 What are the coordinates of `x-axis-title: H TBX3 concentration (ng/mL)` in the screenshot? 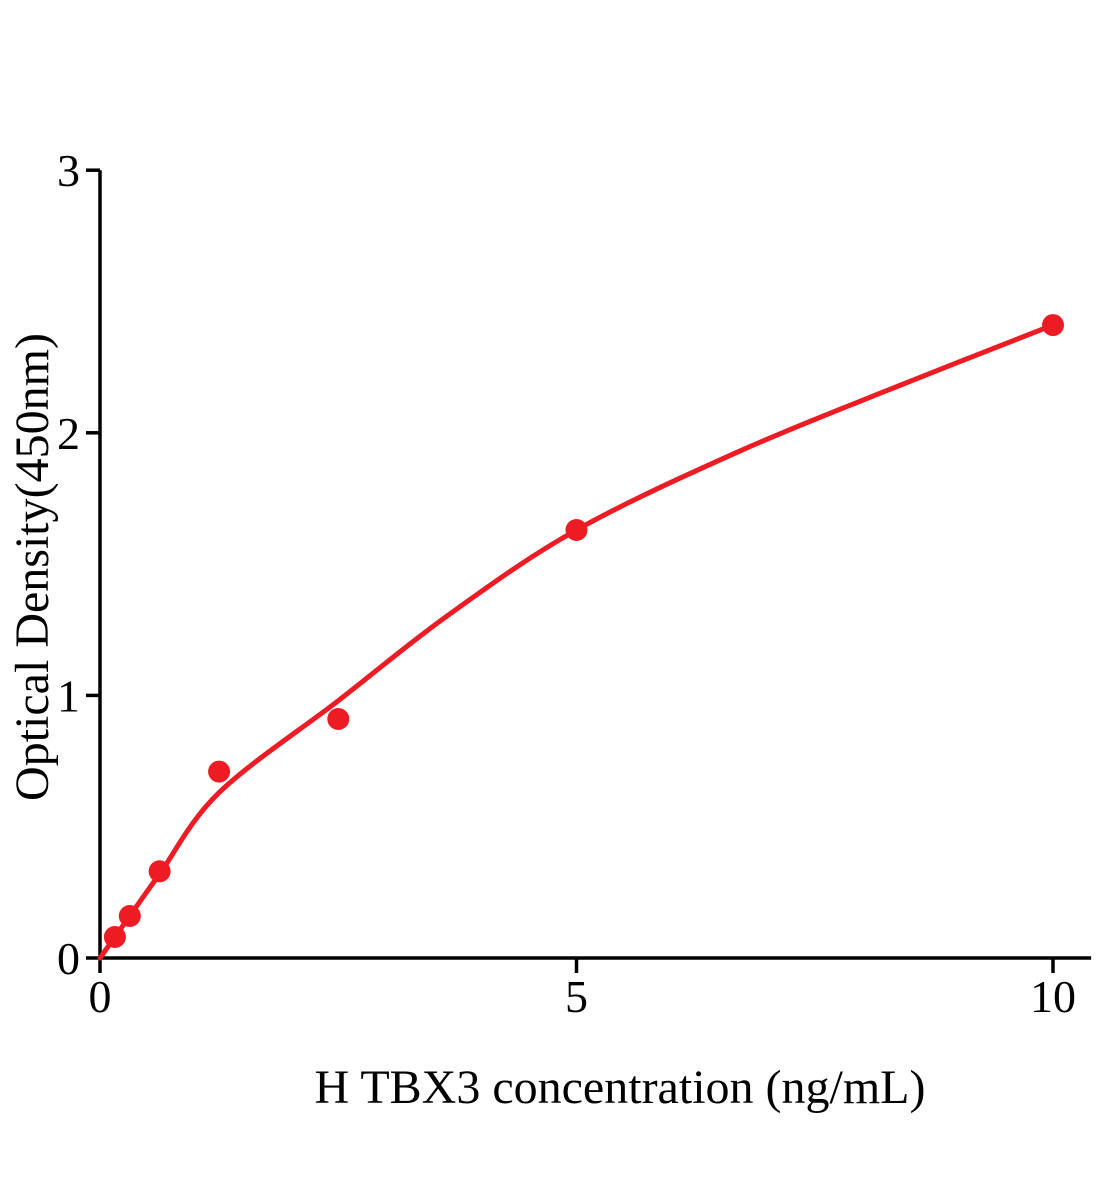 It's located at (620, 1087).